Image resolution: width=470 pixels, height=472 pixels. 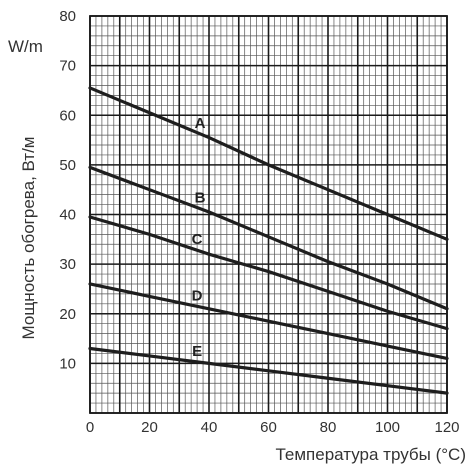 I want to click on x-tick-label: 20, so click(x=149, y=427).